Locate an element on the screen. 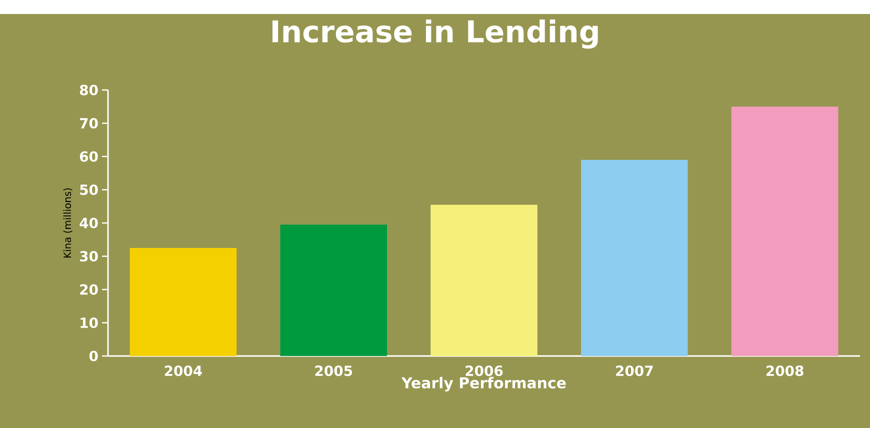 The height and width of the screenshot is (428, 870). y-tick-label: 80 is located at coordinates (89, 90).